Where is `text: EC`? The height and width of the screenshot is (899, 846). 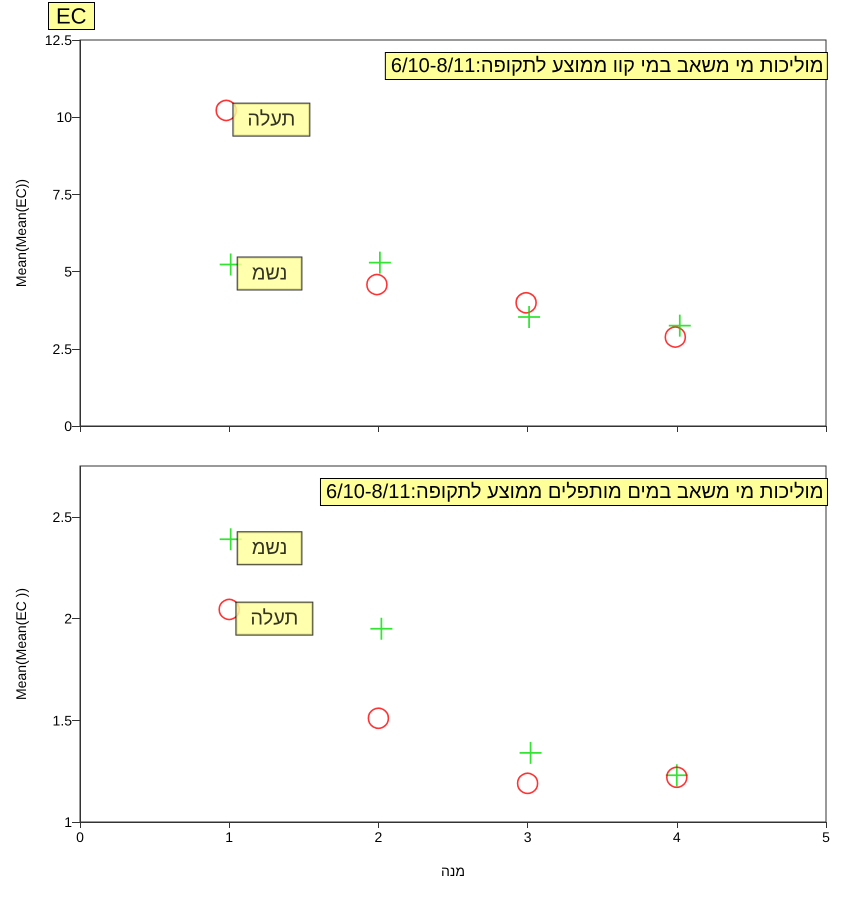
text: EC is located at coordinates (71, 16).